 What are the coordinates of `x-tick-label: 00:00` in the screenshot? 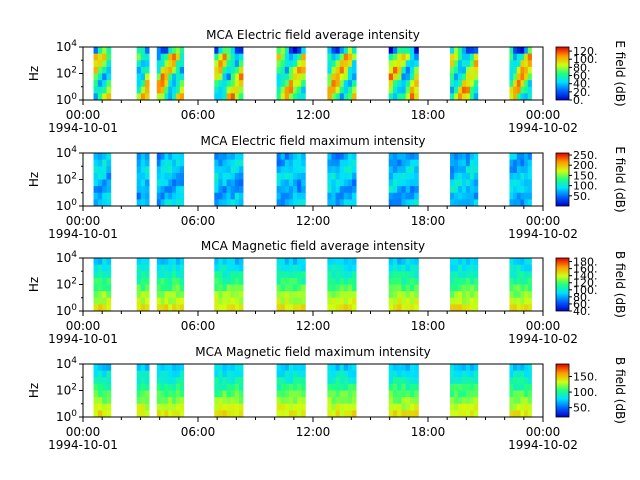 It's located at (83, 326).